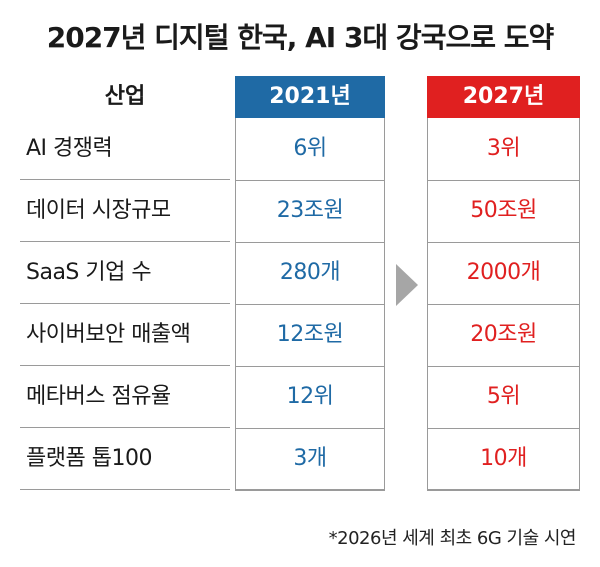 This screenshot has height=567, width=600. Describe the element at coordinates (310, 459) in the screenshot. I see `value-2021: 3개` at that location.